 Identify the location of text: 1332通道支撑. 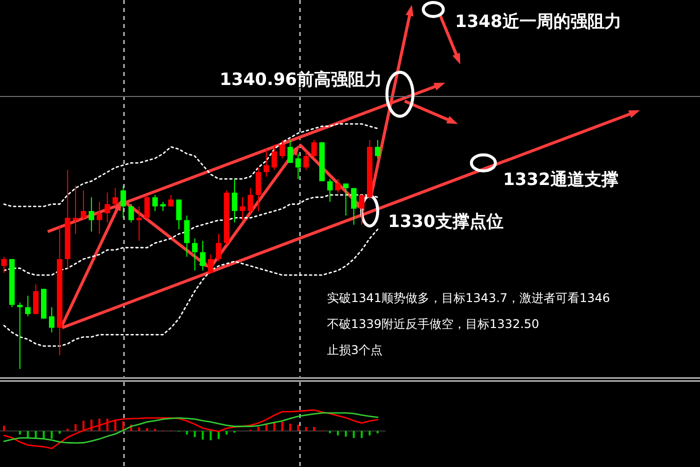
(560, 180).